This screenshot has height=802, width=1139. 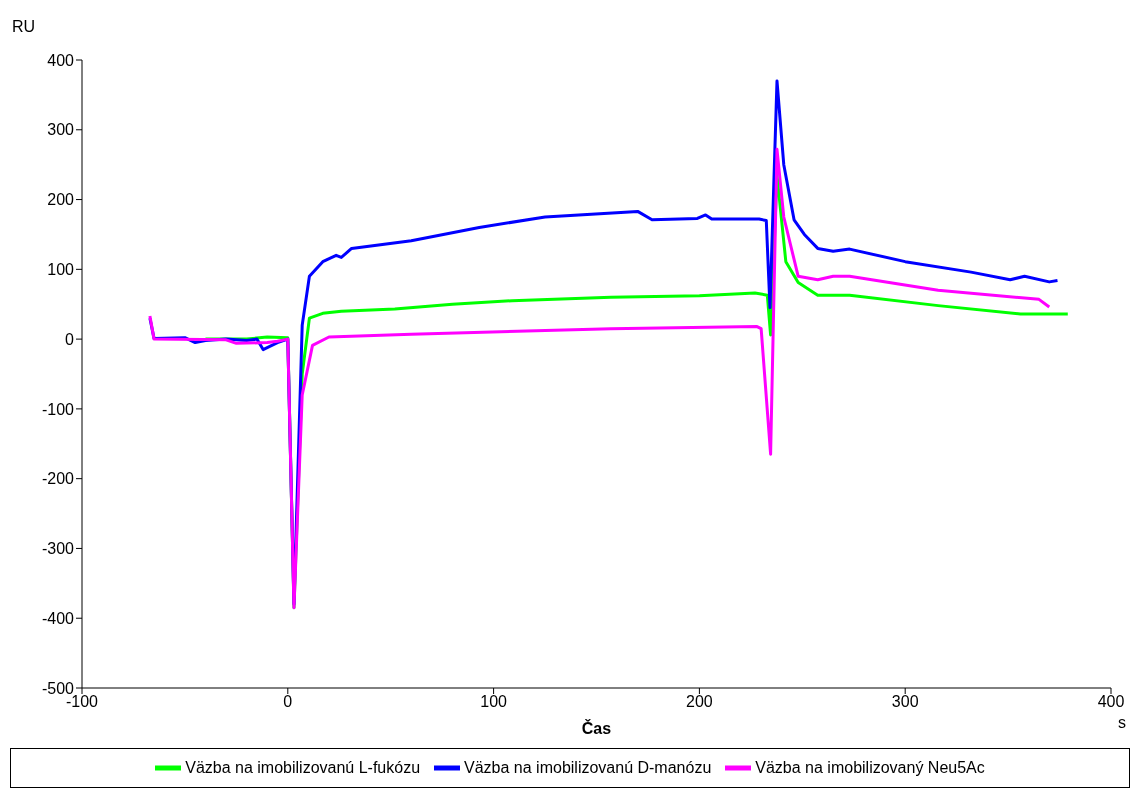 What do you see at coordinates (61, 270) in the screenshot?
I see `y-tick-label: 100` at bounding box center [61, 270].